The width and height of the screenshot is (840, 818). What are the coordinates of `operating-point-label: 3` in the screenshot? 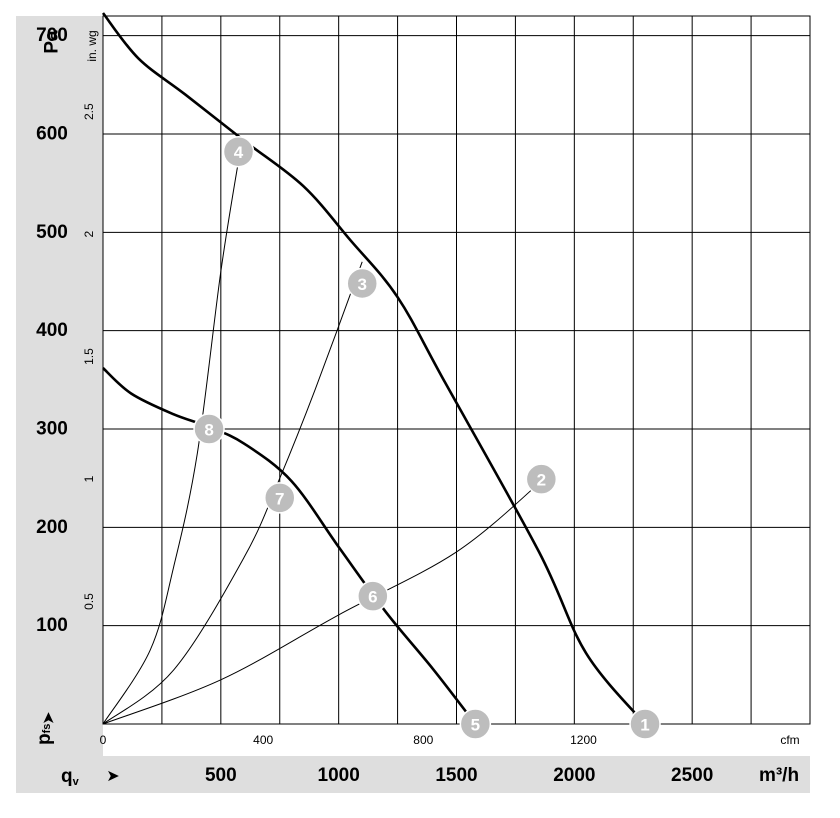 It's located at (361, 284).